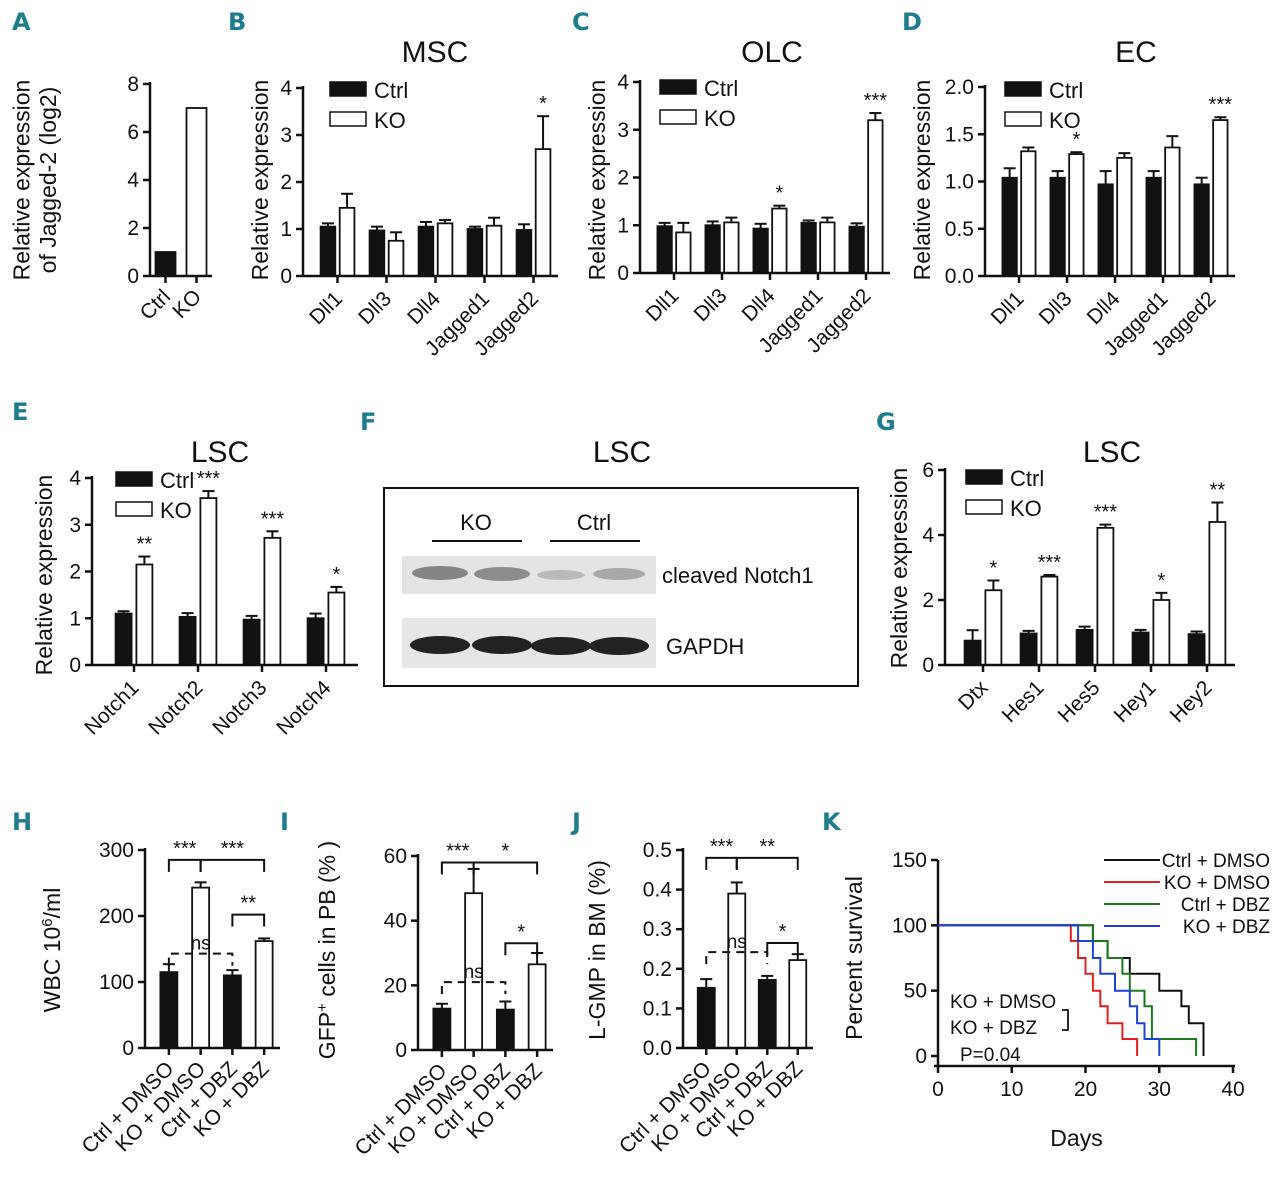 This screenshot has width=1280, height=1191. I want to click on panel-label-k: K, so click(832, 822).